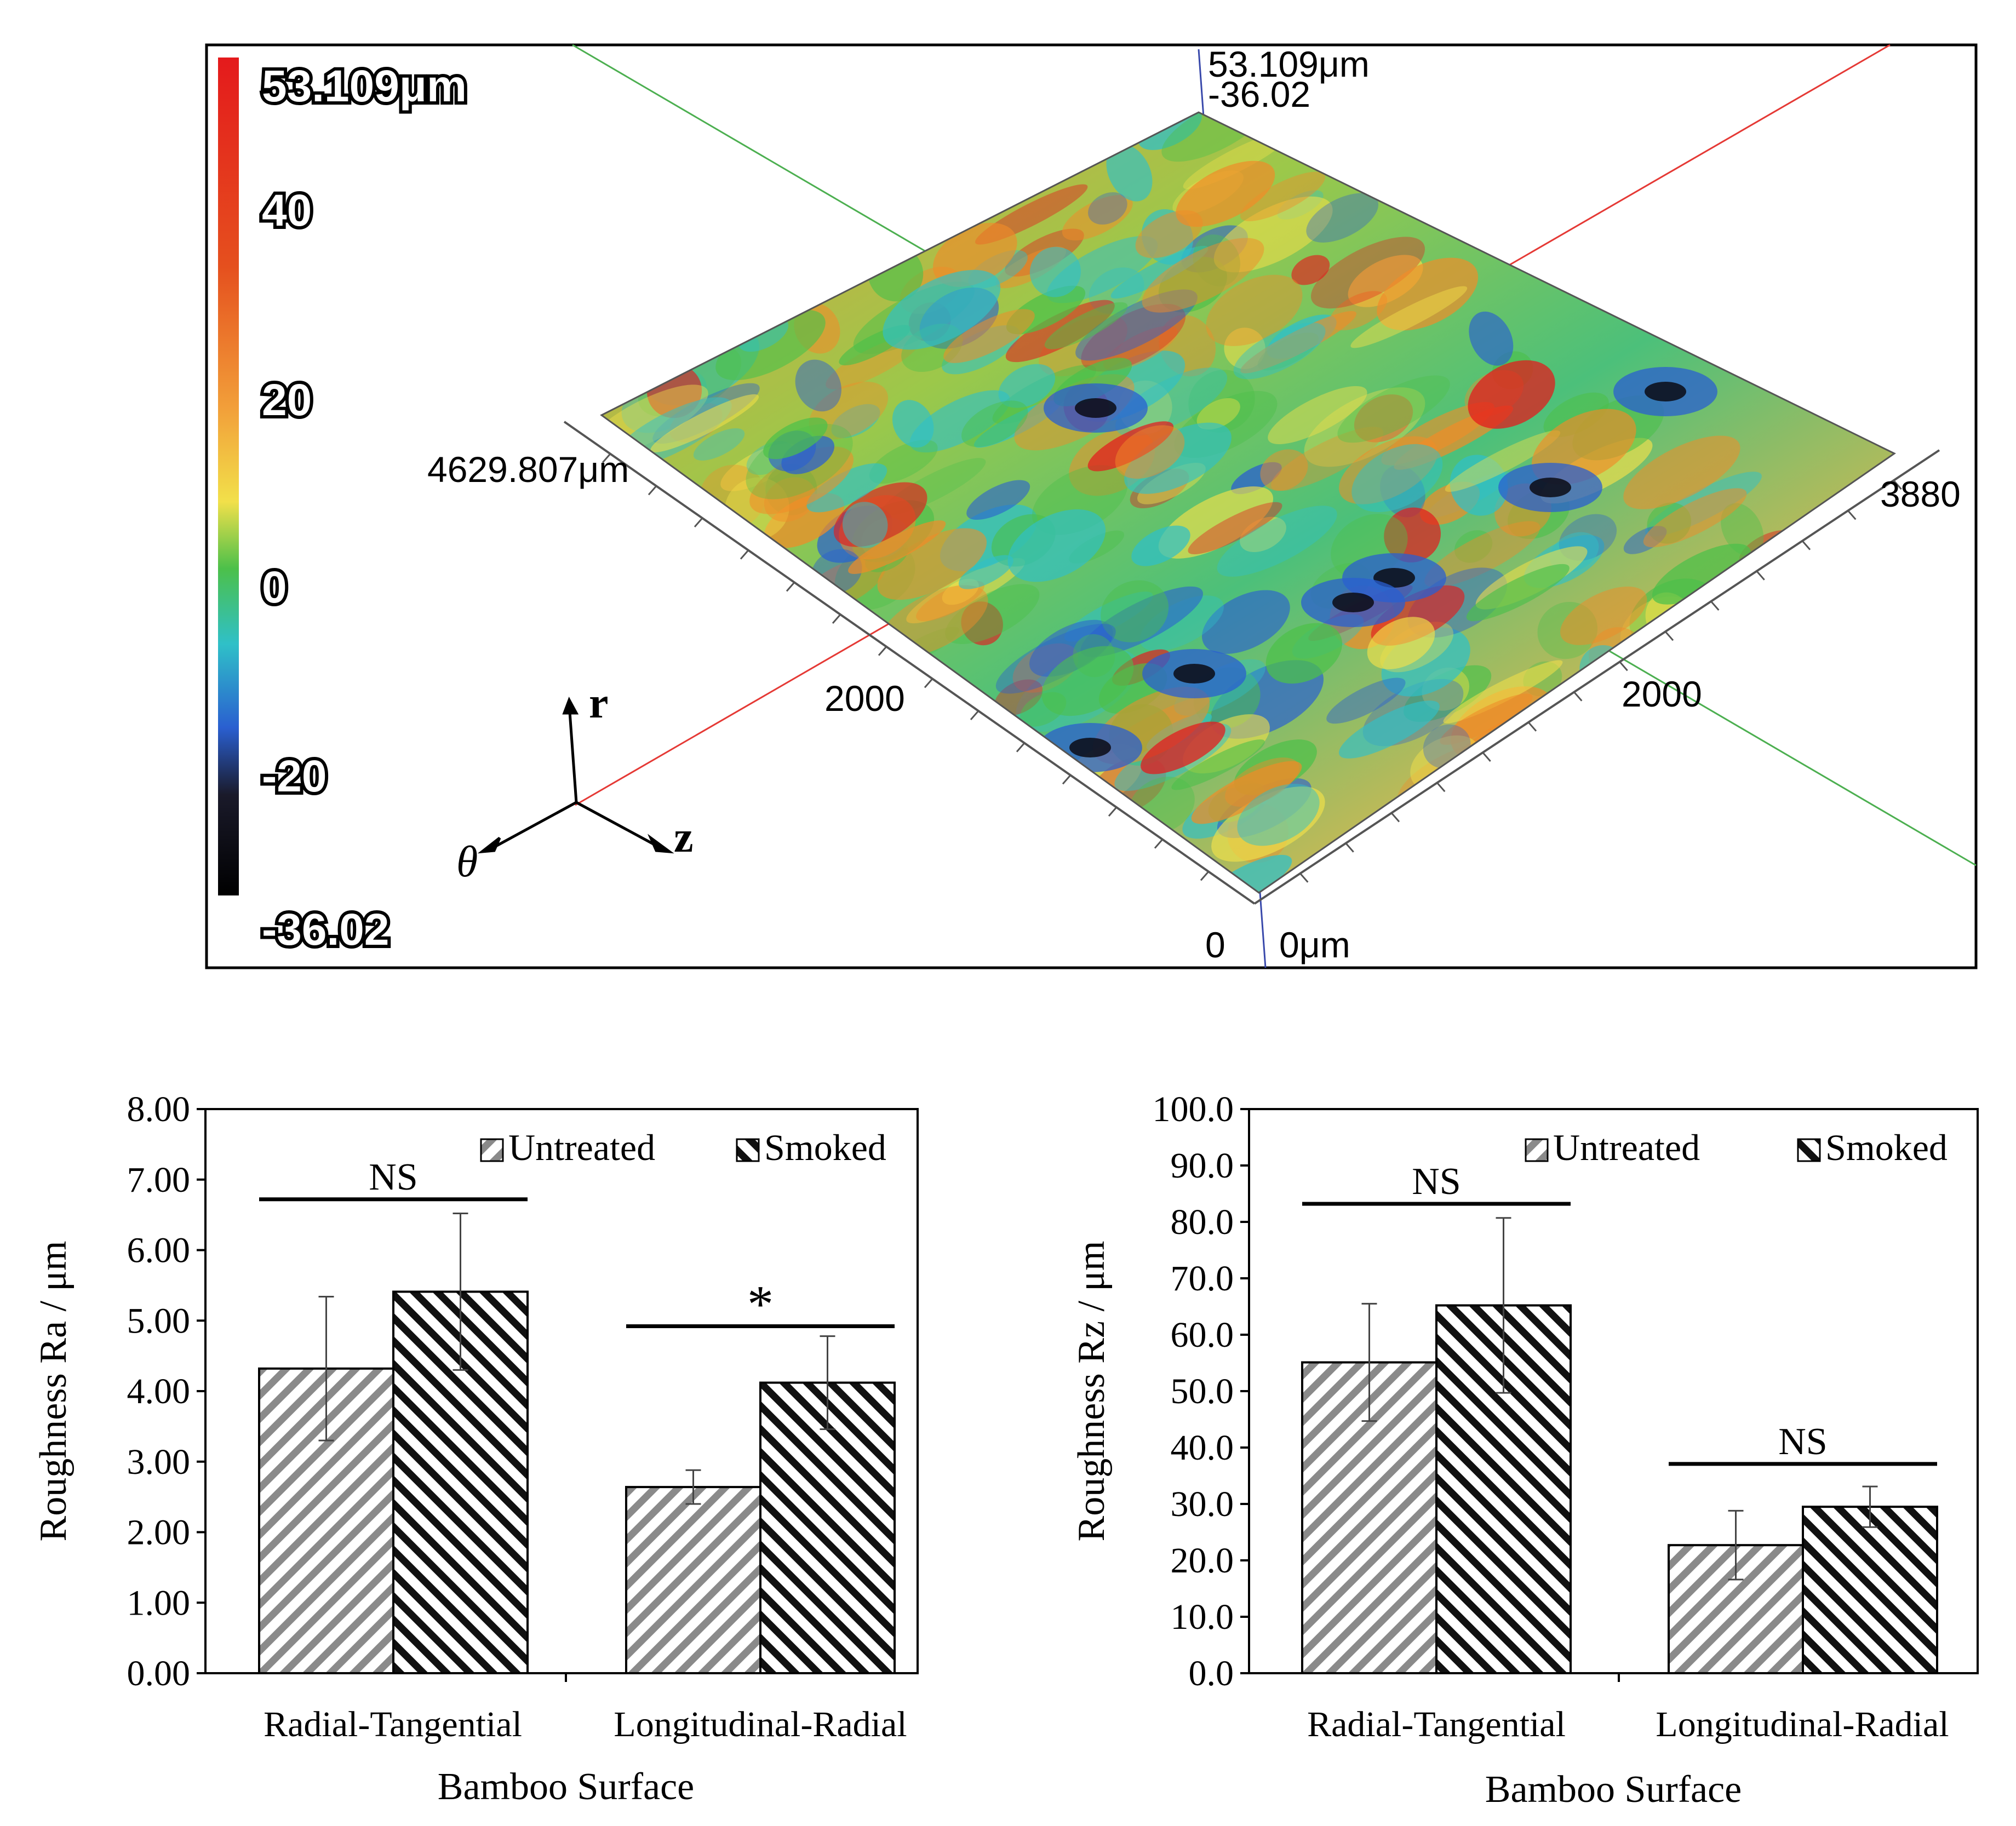 The image size is (2016, 1826). I want to click on rz-legend-smoked-swatch, so click(1809, 1150).